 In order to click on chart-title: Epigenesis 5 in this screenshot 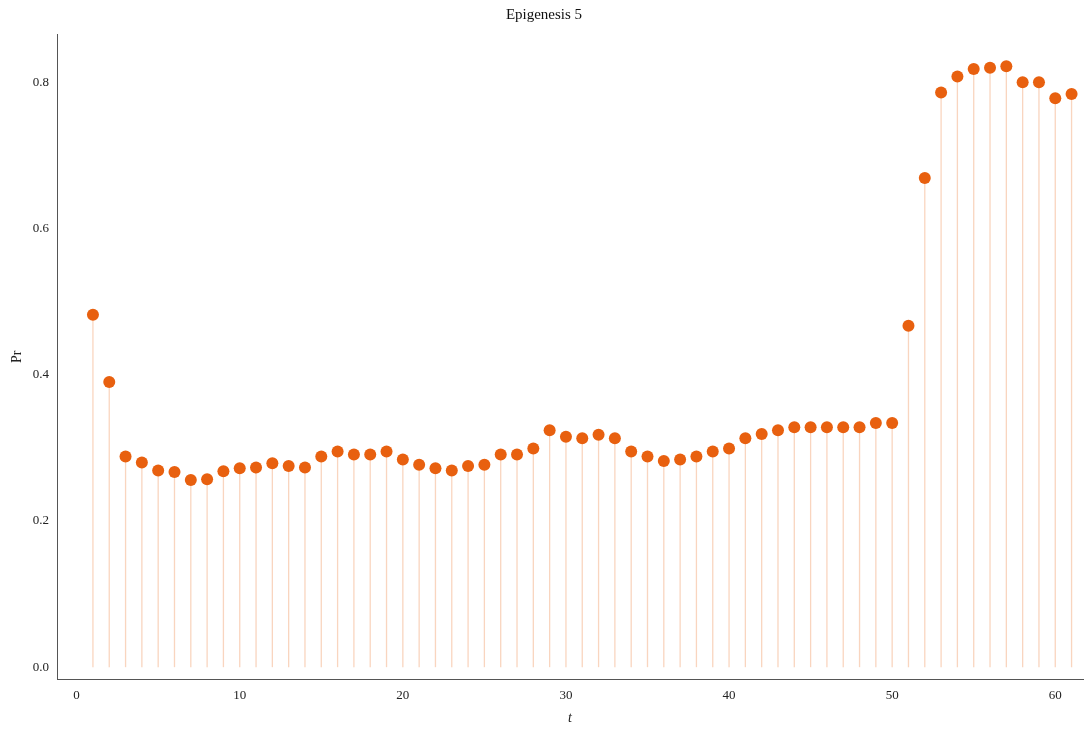, I will do `click(544, 13)`.